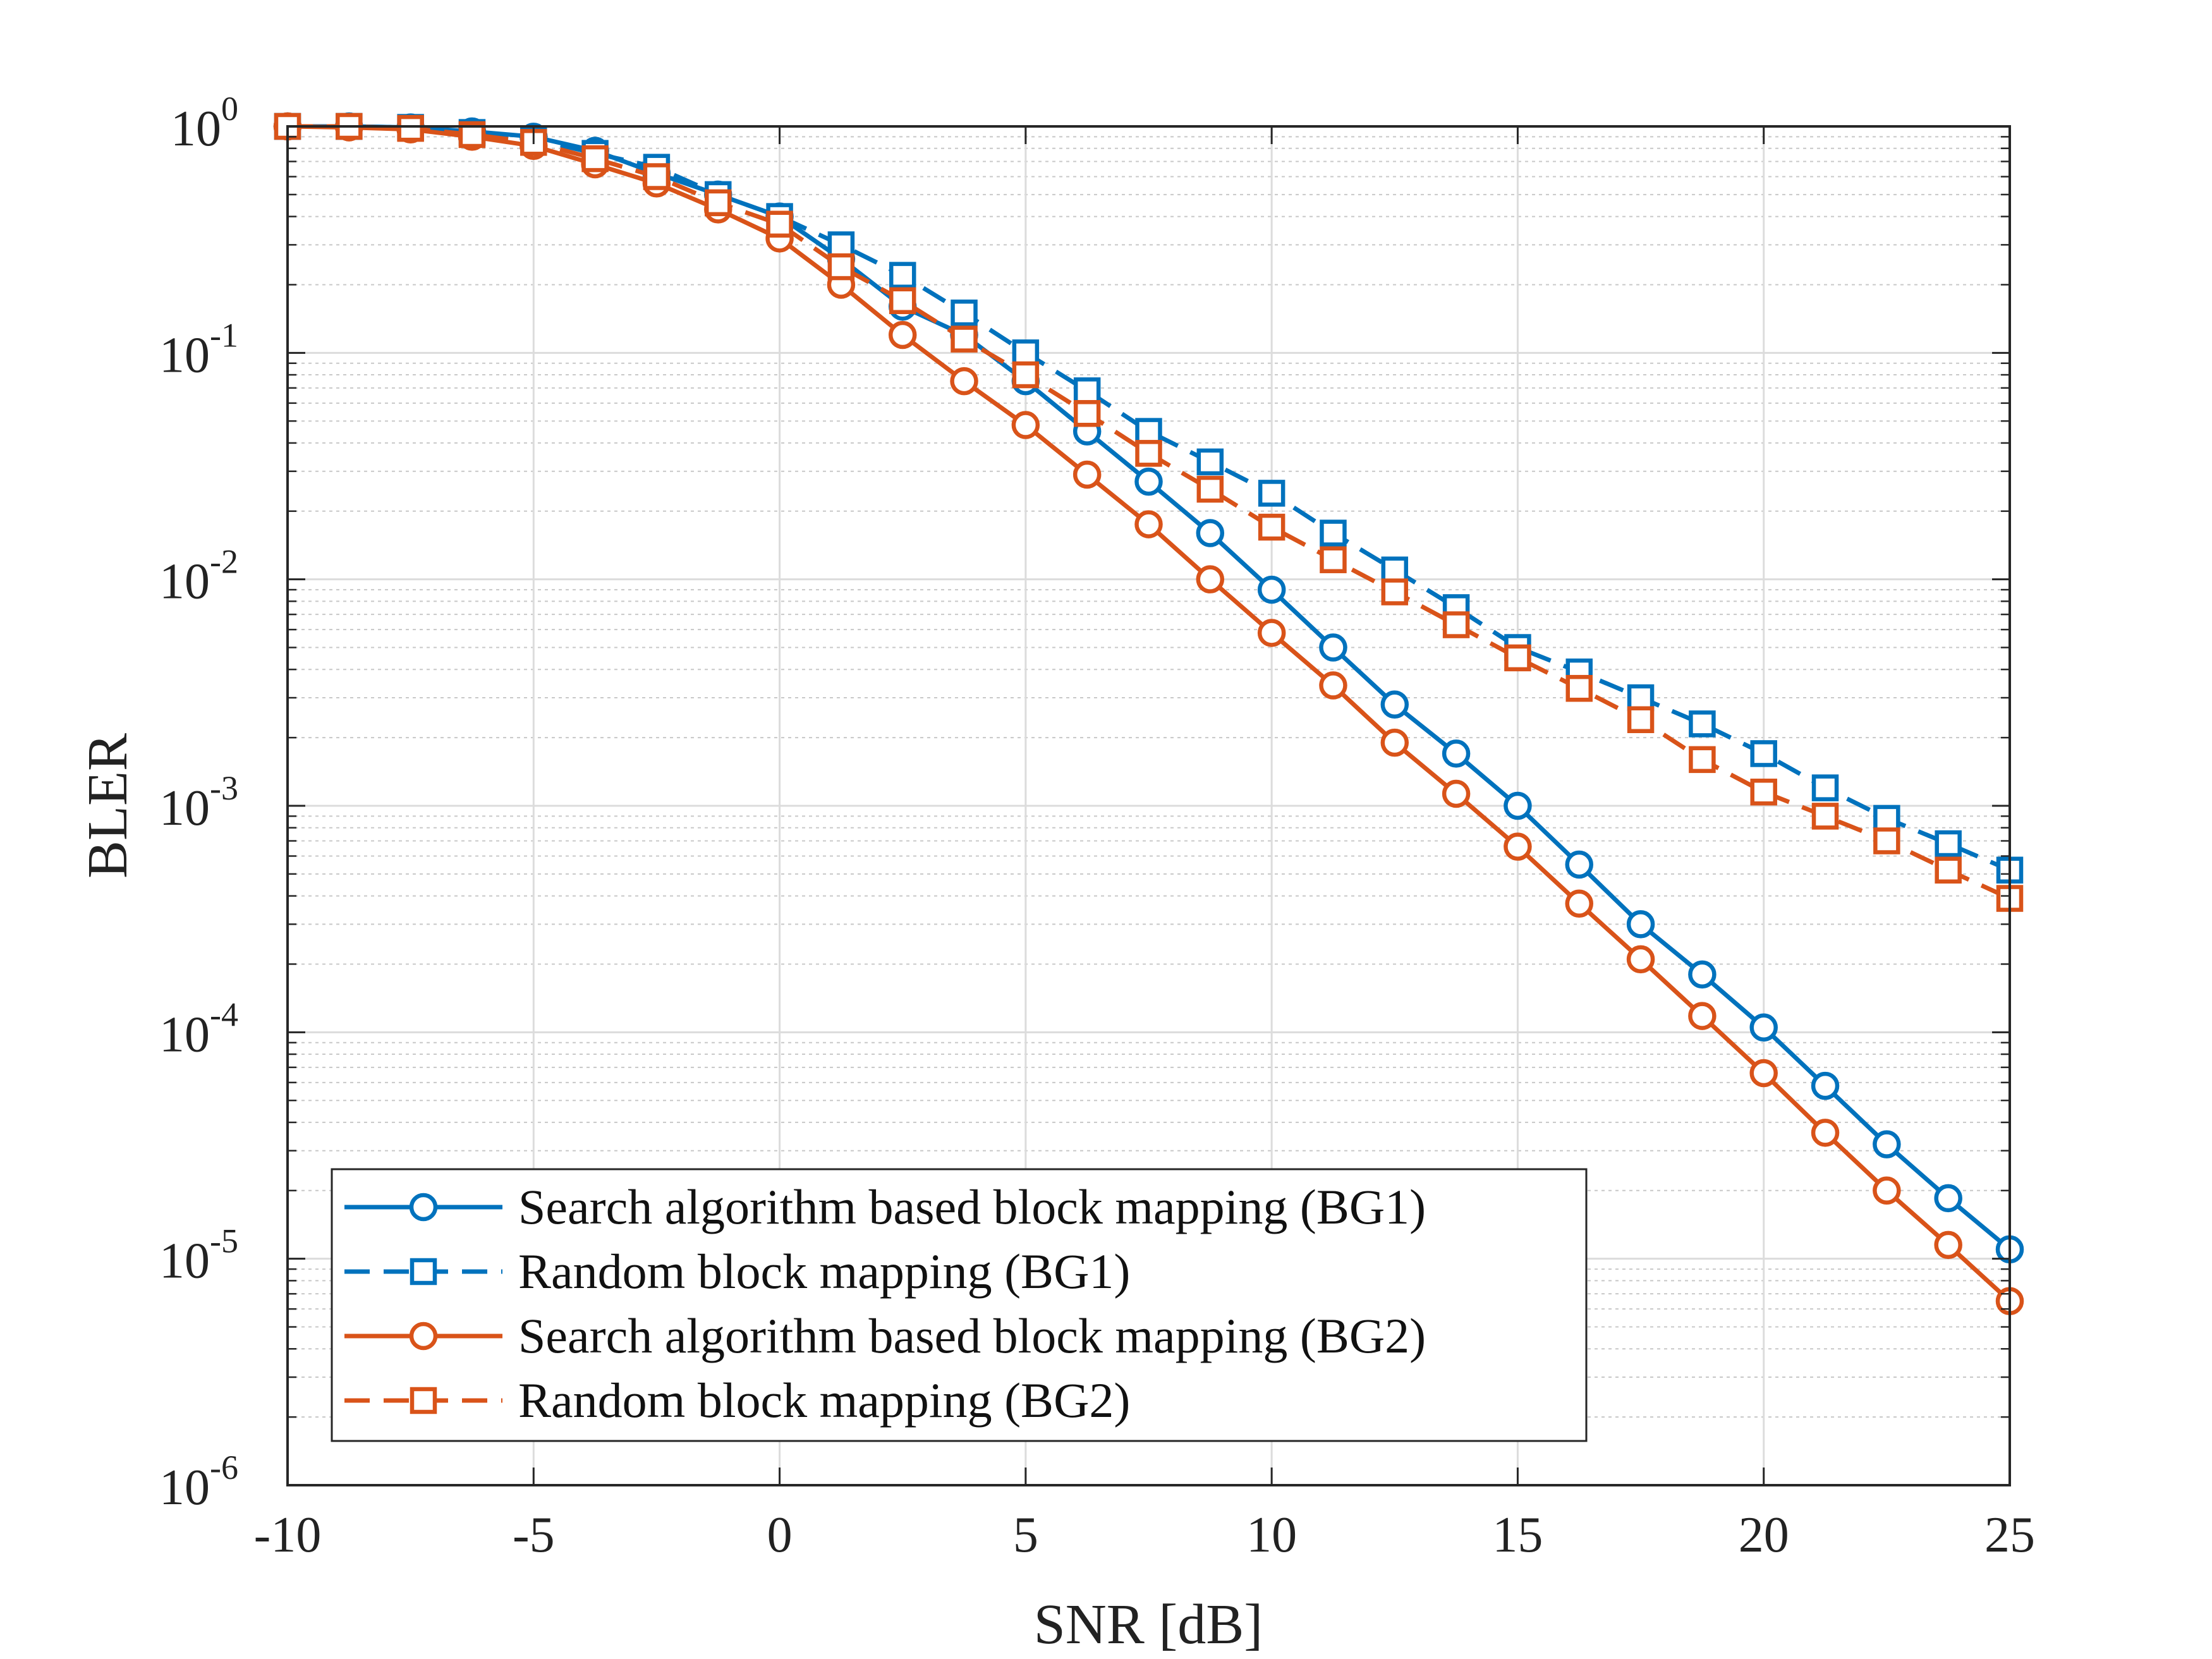 This screenshot has width=2212, height=1659. I want to click on x-tick-label: 20, so click(1764, 1535).